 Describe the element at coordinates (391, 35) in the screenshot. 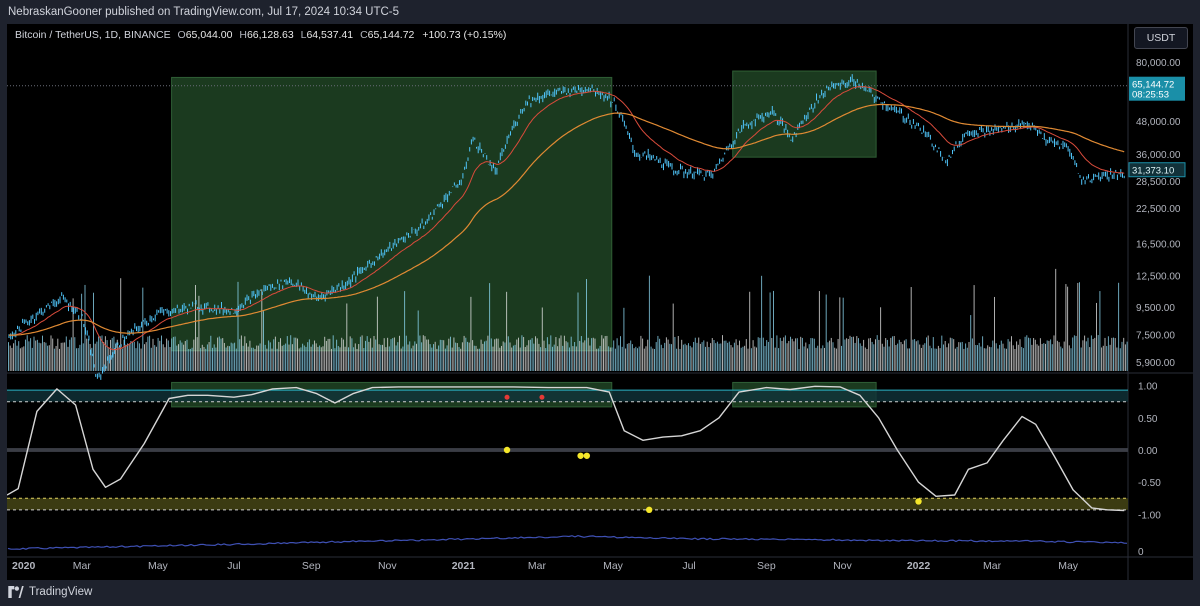

I see `close-value: 65,144.72` at that location.